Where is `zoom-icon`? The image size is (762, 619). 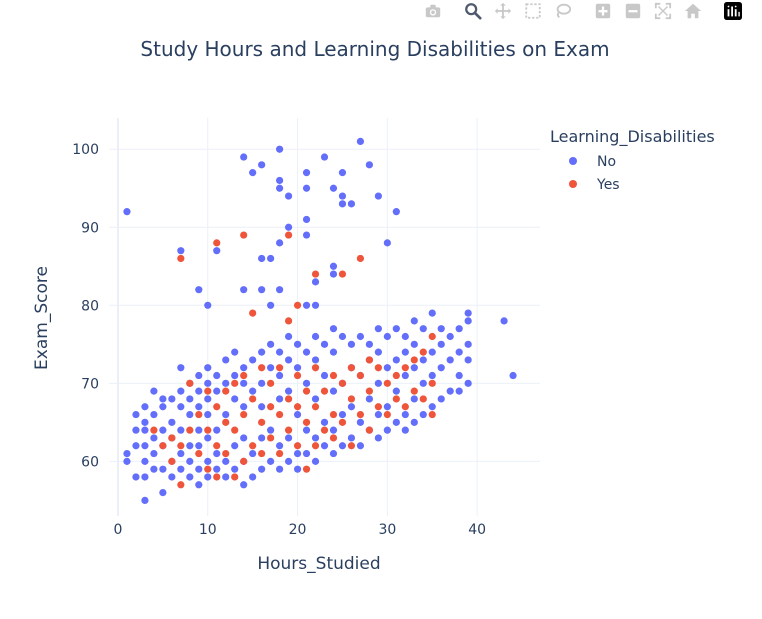
zoom-icon is located at coordinates (473, 11).